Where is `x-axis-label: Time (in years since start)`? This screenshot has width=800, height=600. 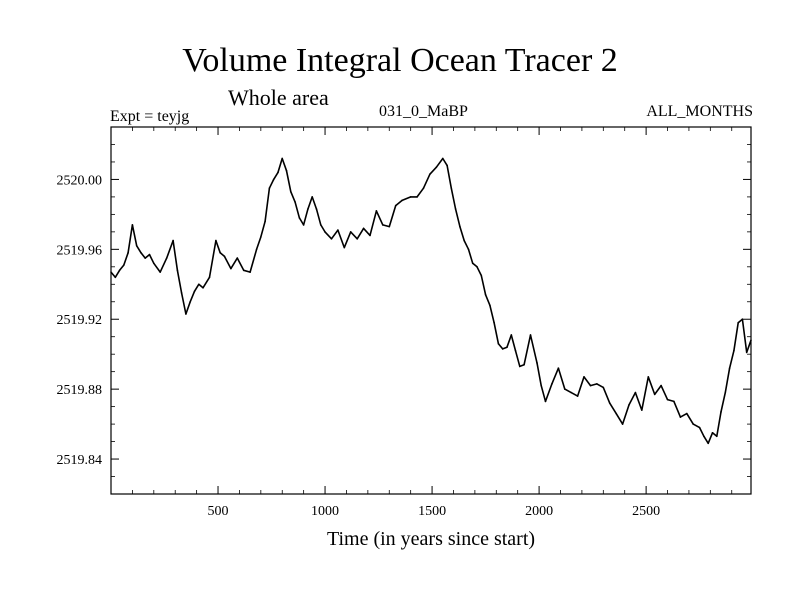 x-axis-label: Time (in years since start) is located at coordinates (431, 539).